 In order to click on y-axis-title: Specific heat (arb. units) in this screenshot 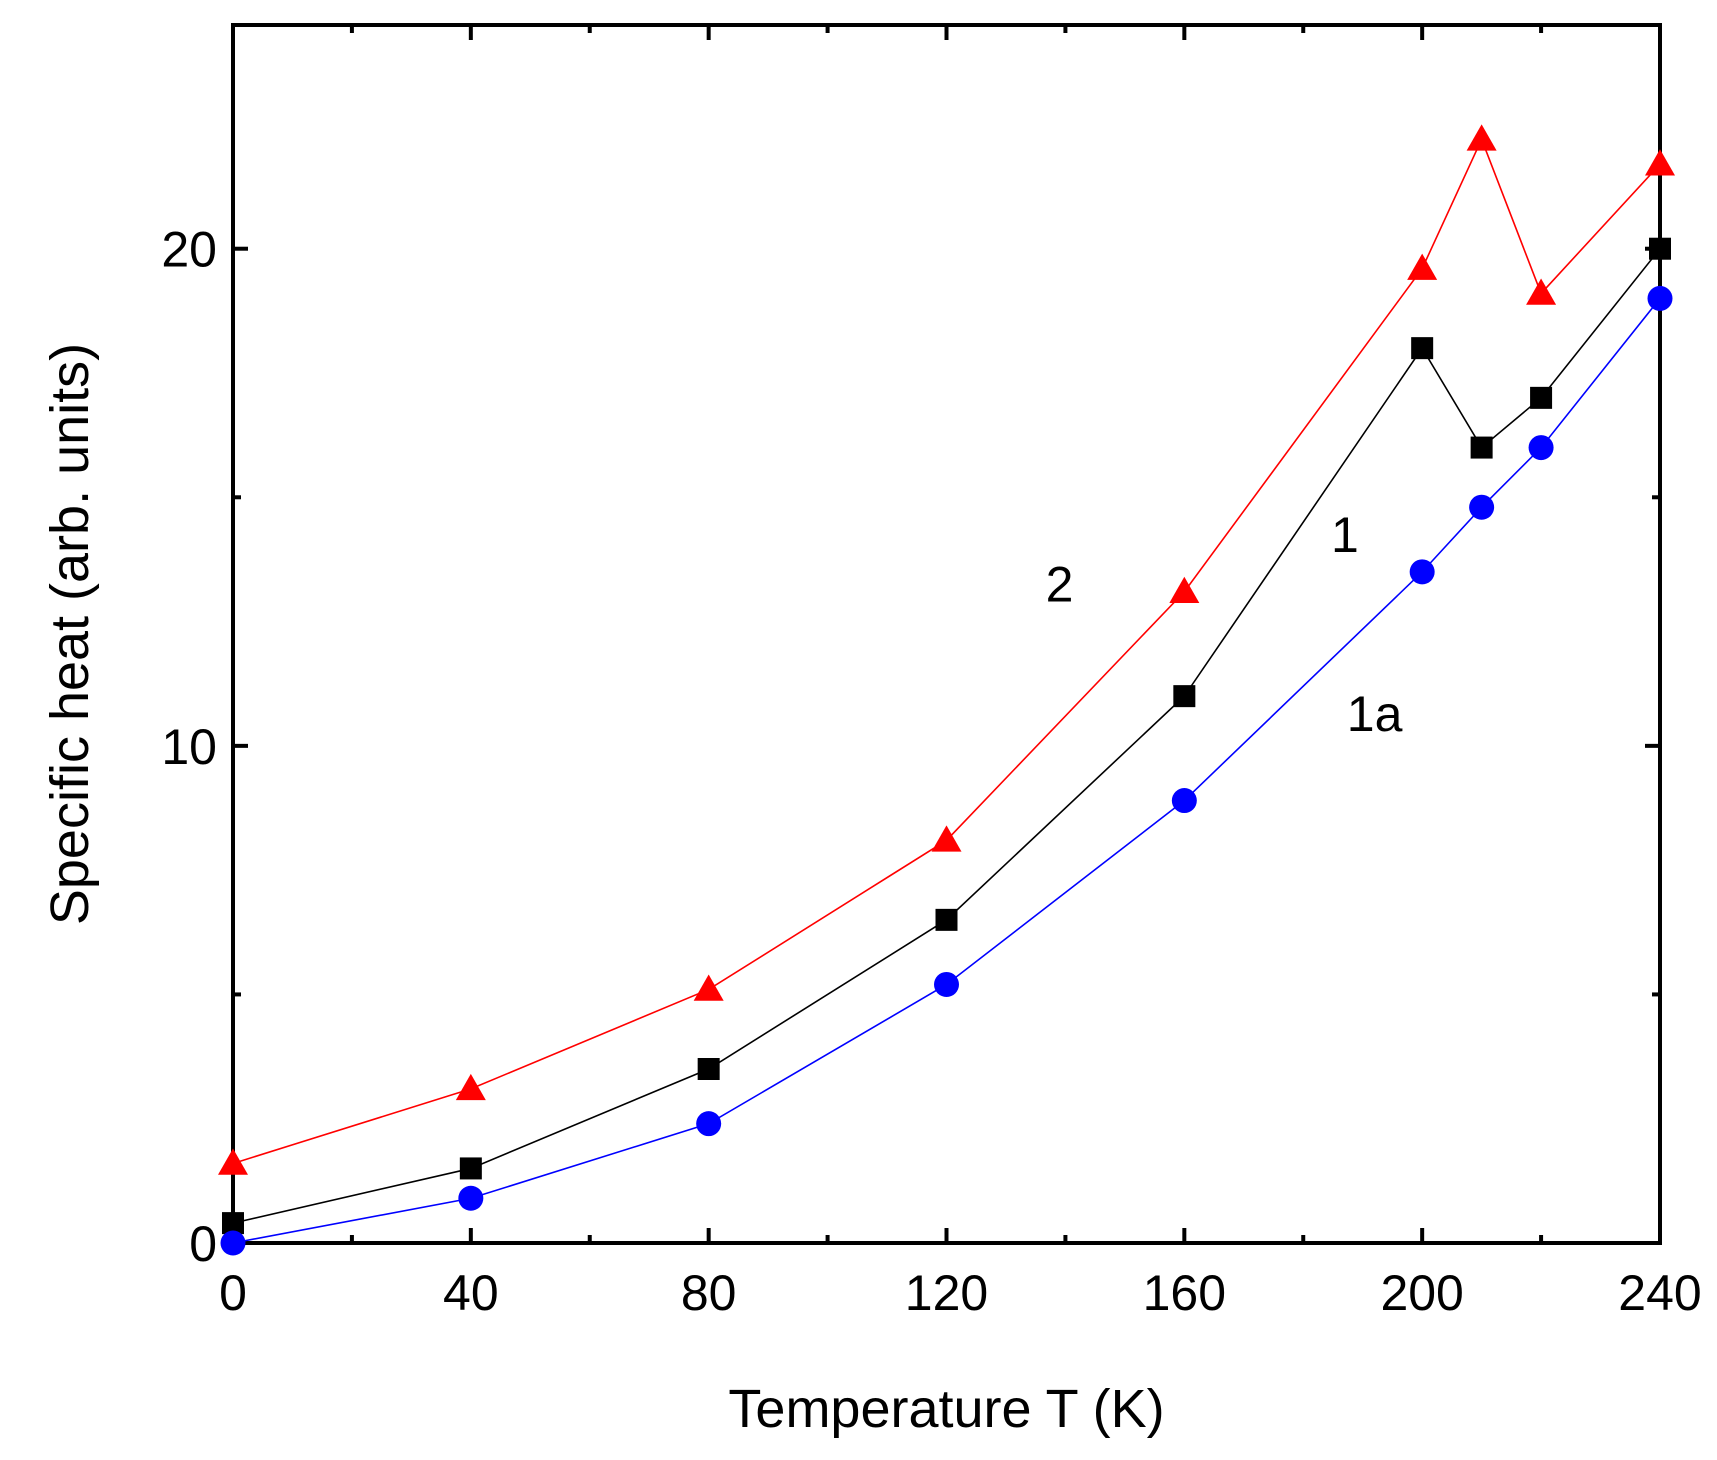, I will do `click(70, 634)`.